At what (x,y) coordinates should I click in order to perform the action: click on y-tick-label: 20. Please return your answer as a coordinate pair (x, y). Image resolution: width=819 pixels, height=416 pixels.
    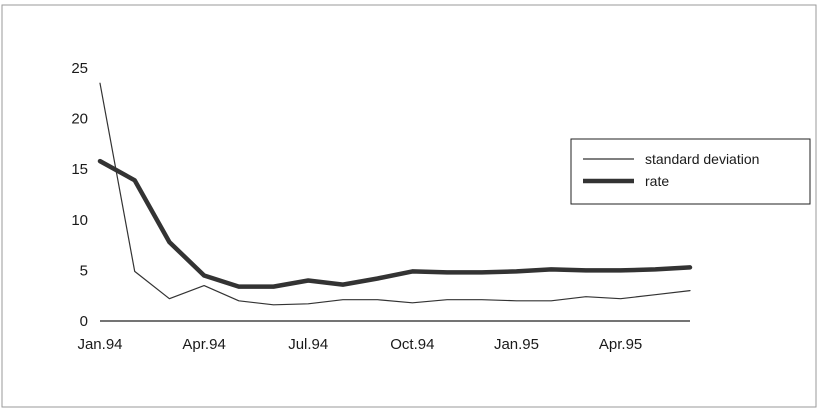
    Looking at the image, I should click on (79, 119).